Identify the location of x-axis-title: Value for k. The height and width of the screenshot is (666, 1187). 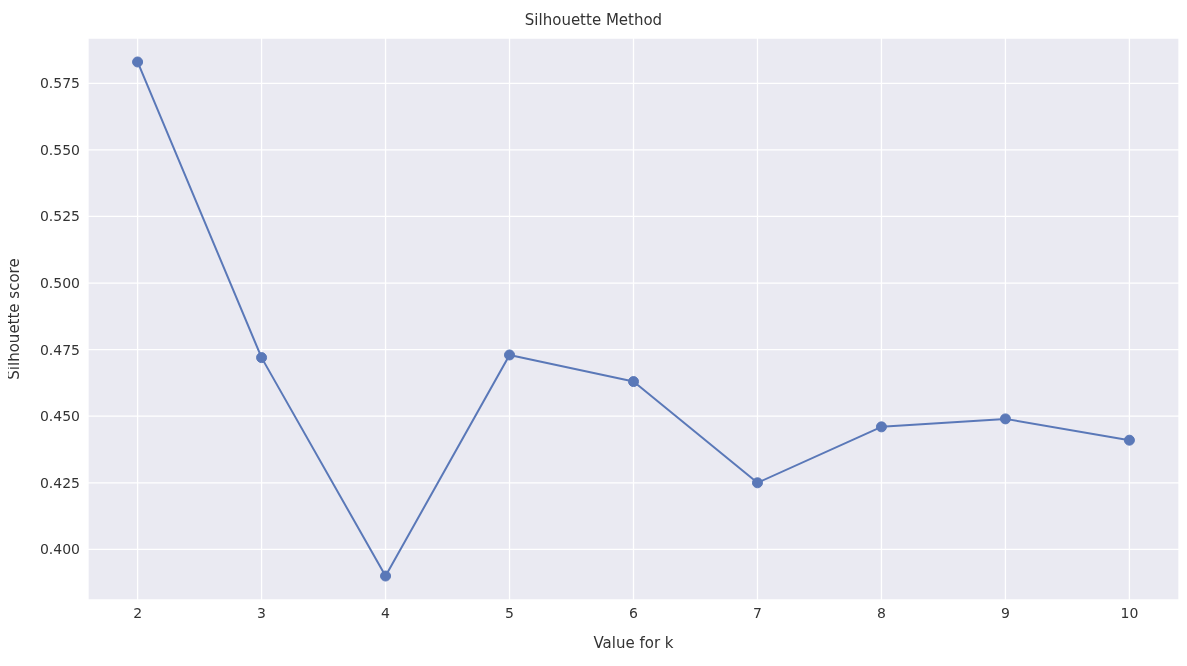
(633, 643).